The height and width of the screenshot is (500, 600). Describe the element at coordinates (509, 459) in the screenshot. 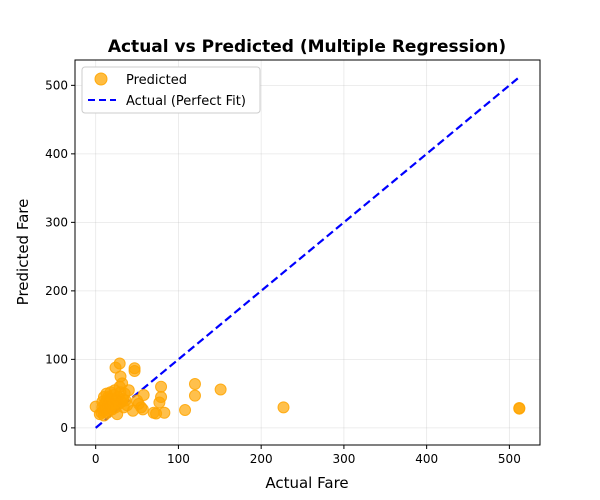

I see `x-tick-label: 500` at that location.